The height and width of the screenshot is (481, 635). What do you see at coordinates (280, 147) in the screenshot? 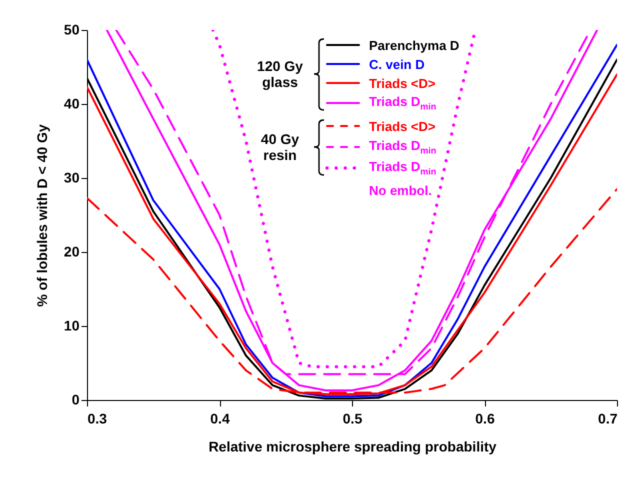
I see `annotation: 40 Gy resin` at bounding box center [280, 147].